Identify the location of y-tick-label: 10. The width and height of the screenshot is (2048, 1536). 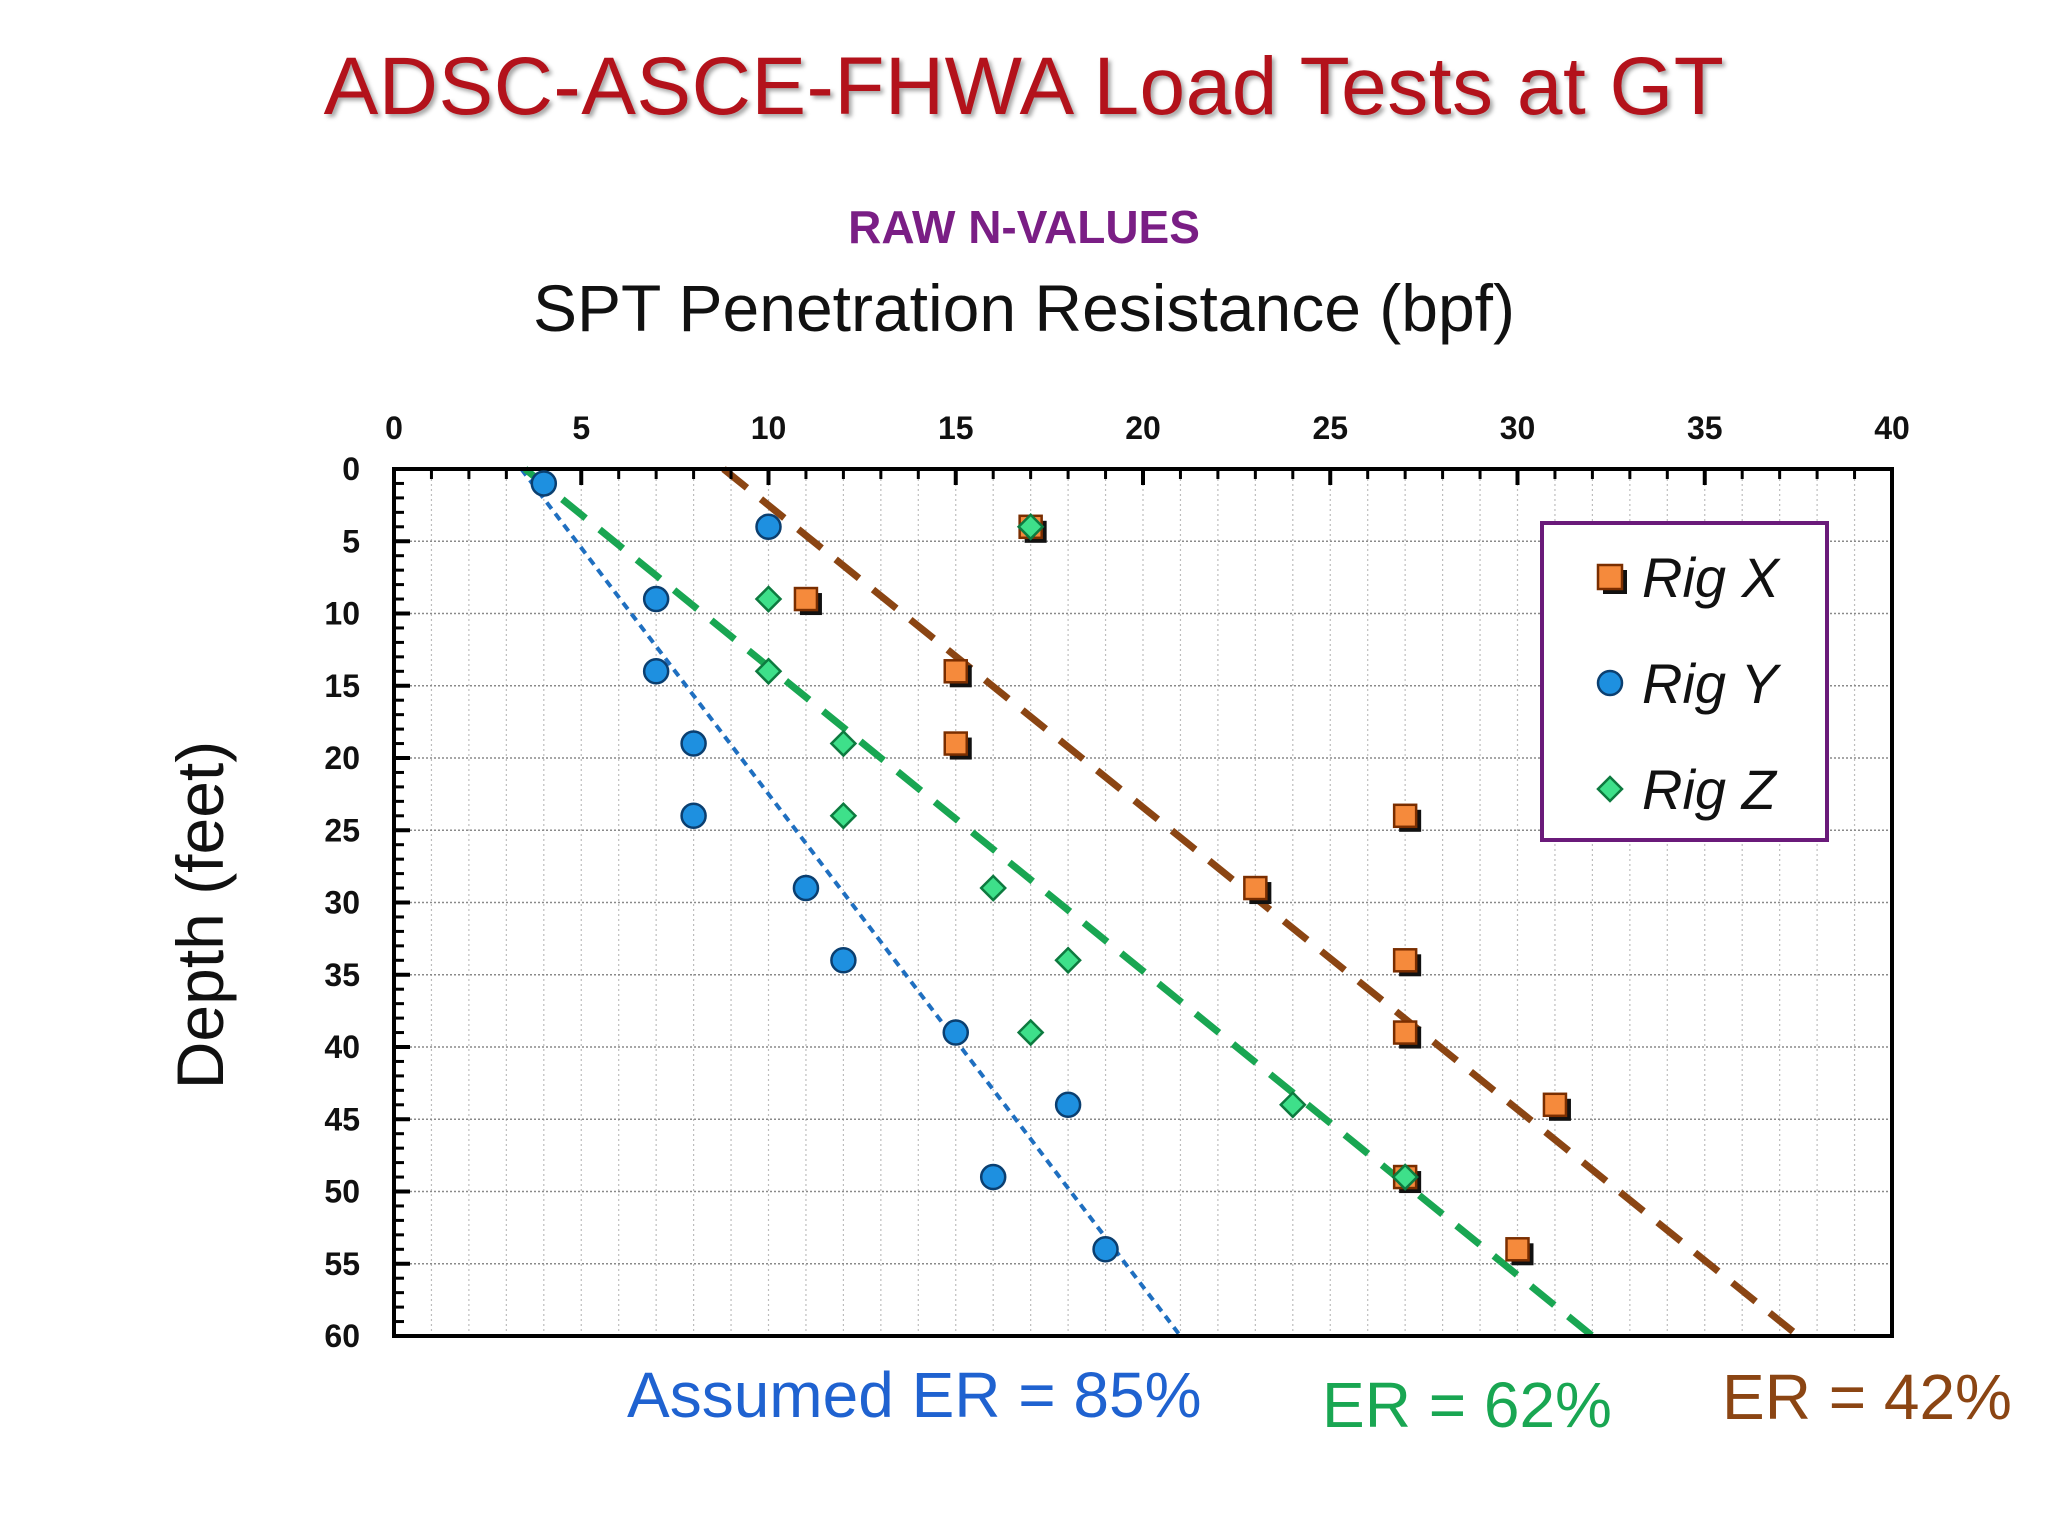
(342, 614).